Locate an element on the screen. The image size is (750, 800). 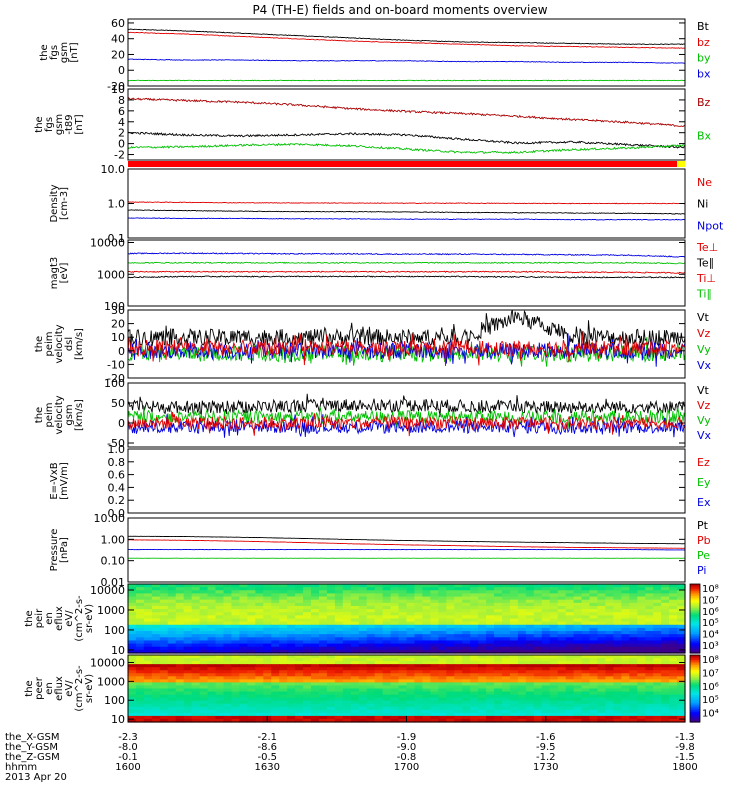
y-axis-label: eflux is located at coordinates (59, 618).